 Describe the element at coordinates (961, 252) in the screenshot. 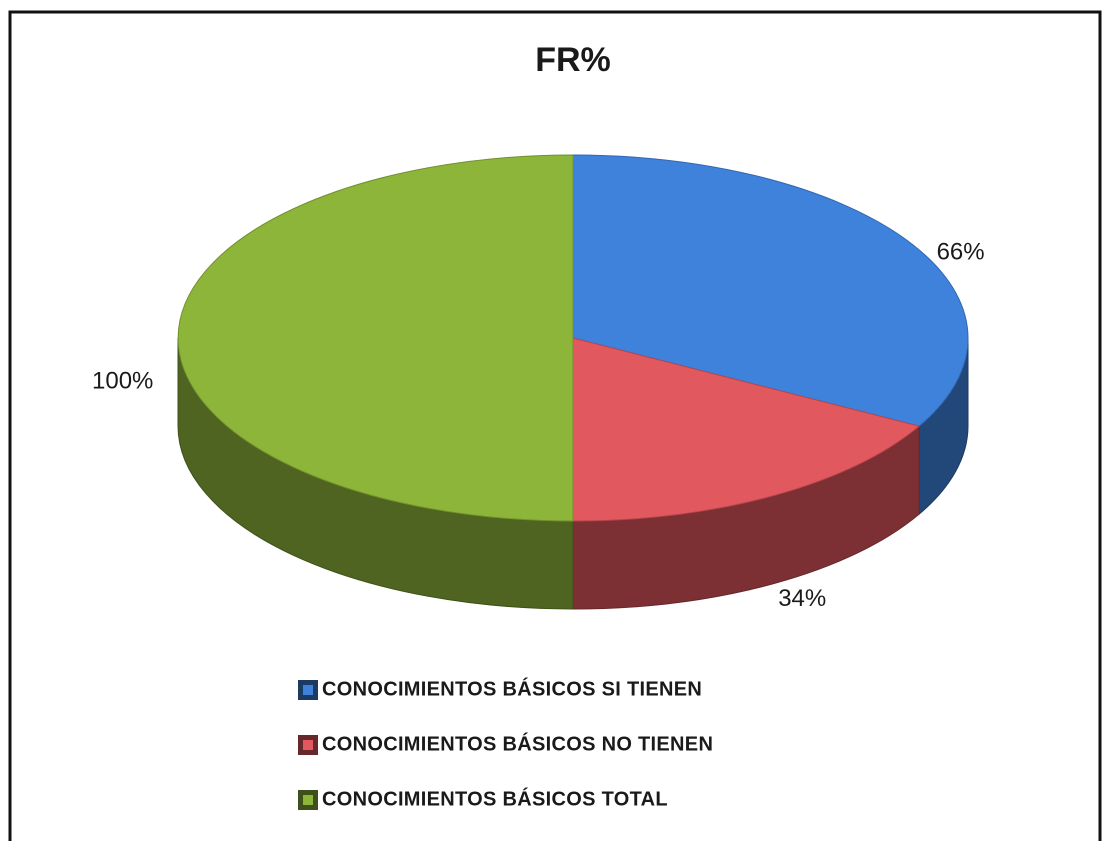

I see `data-label: 66%` at that location.